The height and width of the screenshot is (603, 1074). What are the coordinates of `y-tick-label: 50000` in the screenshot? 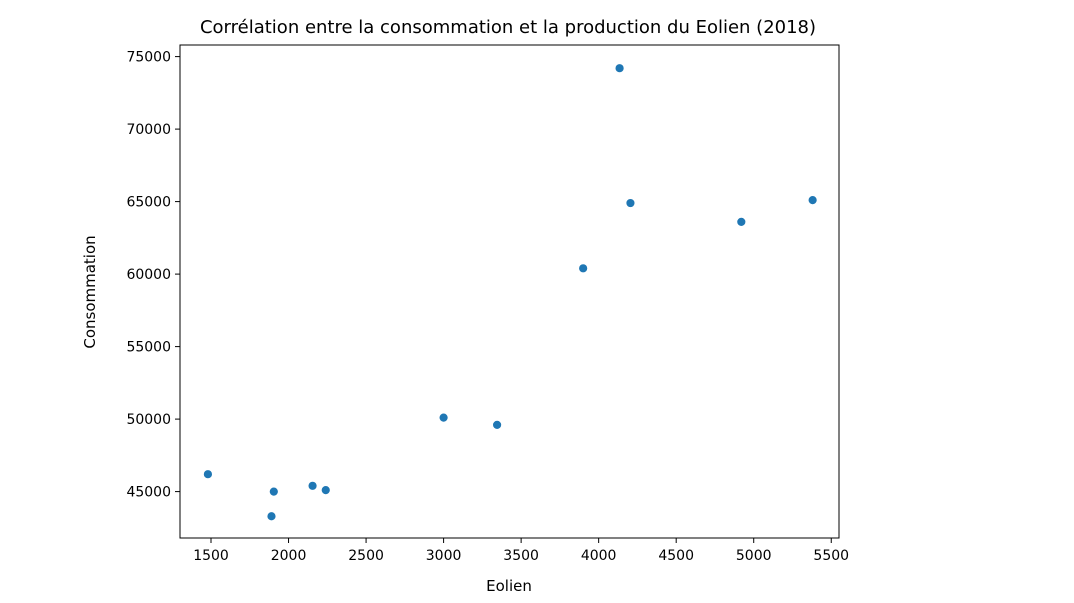 It's located at (148, 420).